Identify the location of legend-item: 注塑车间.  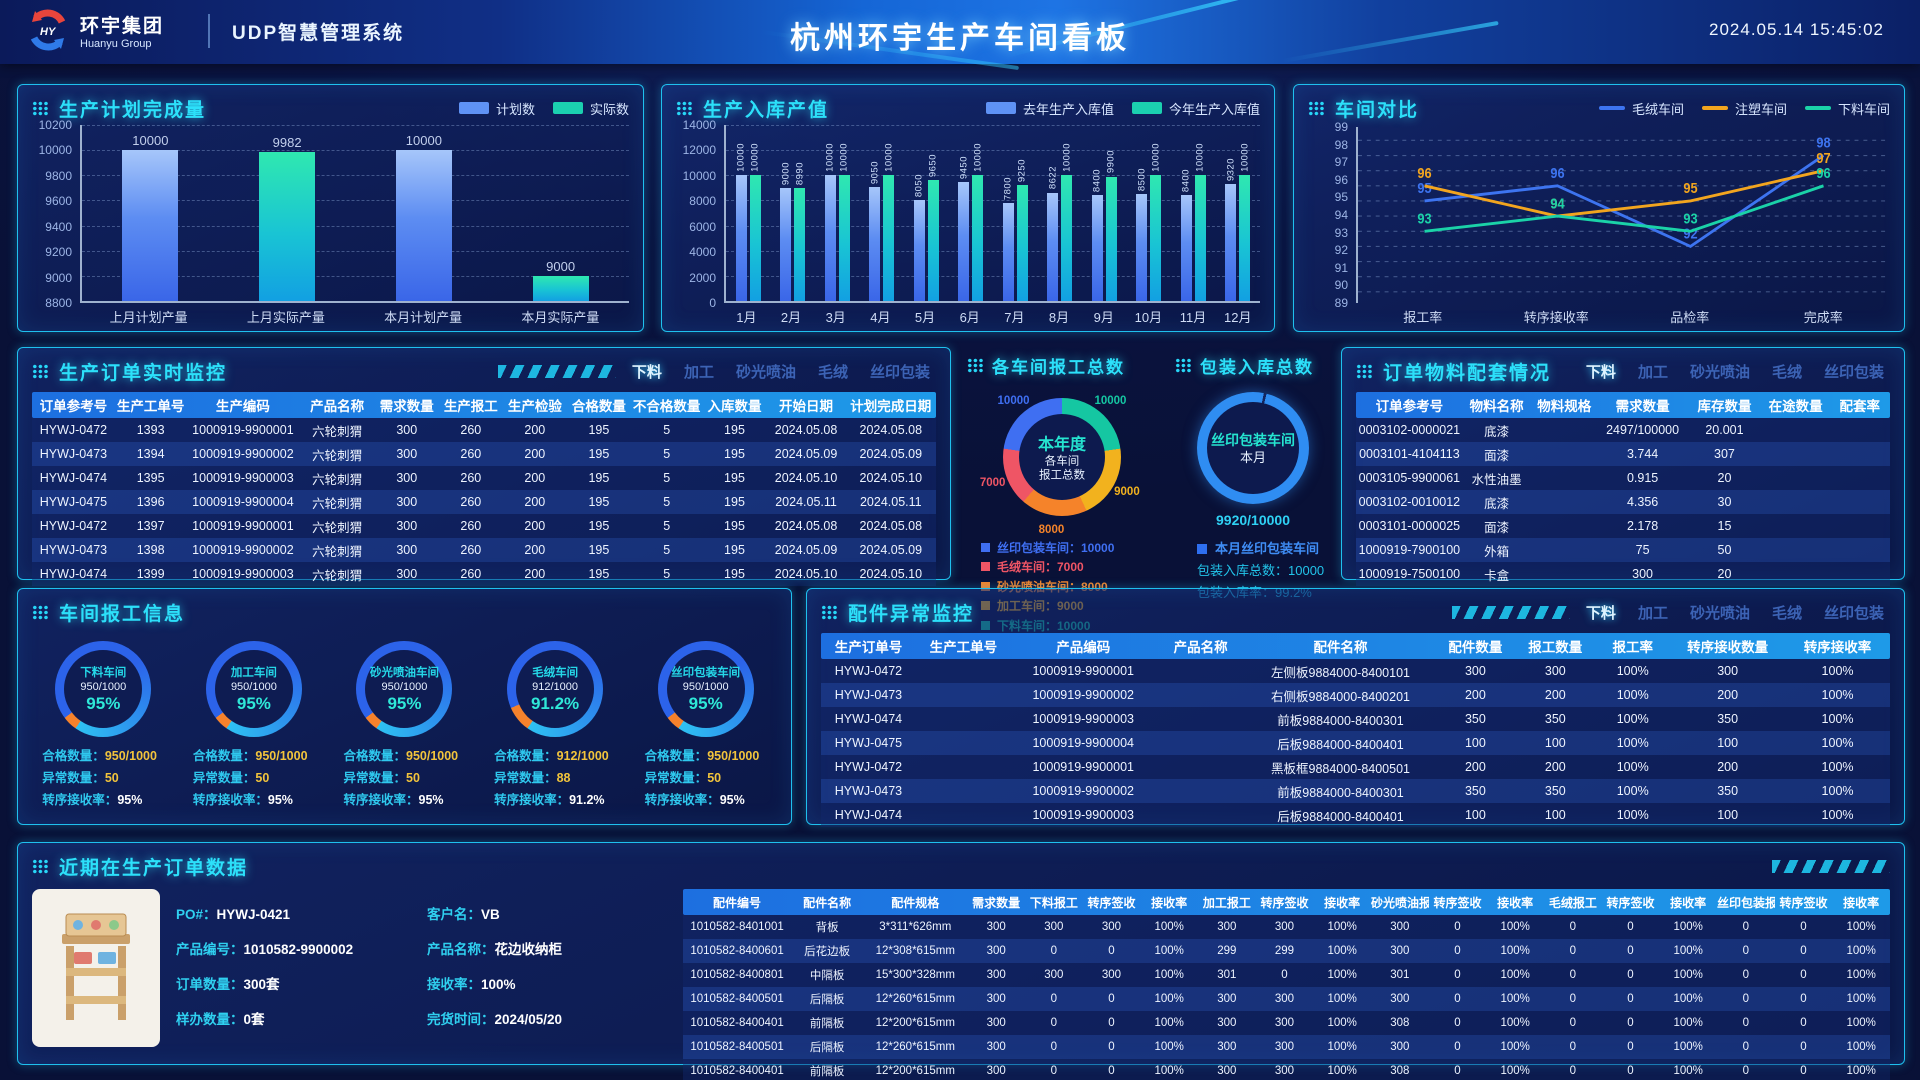
(1744, 108).